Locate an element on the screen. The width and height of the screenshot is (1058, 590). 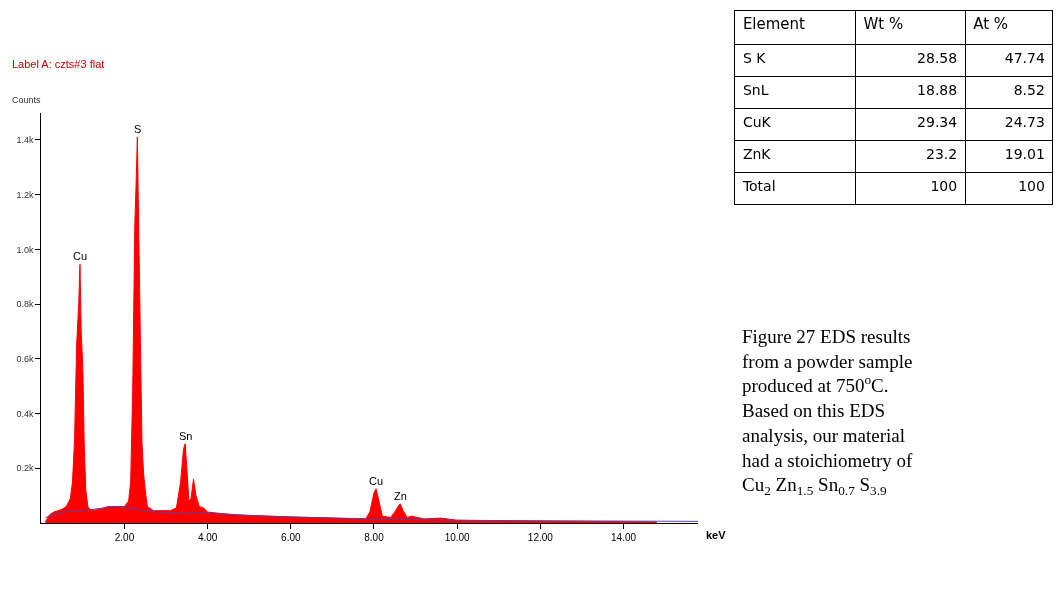
text: Figure 27 EDS results from a powder sample produced at 750$^{o}$C. Based on this EDS analysis, our material had a stoichiometry of Cu$_{2}$ Zn$_{1.5}$ Sn$_{0.7}$ S$_{3.9}$ is located at coordinates (827, 412).